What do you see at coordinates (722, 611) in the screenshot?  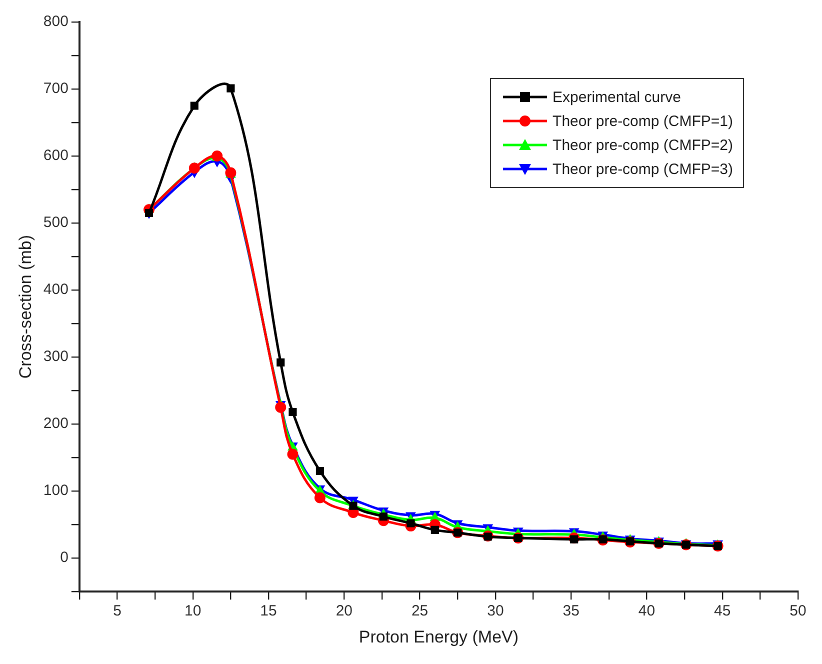 I see `x-tick-label: 45` at bounding box center [722, 611].